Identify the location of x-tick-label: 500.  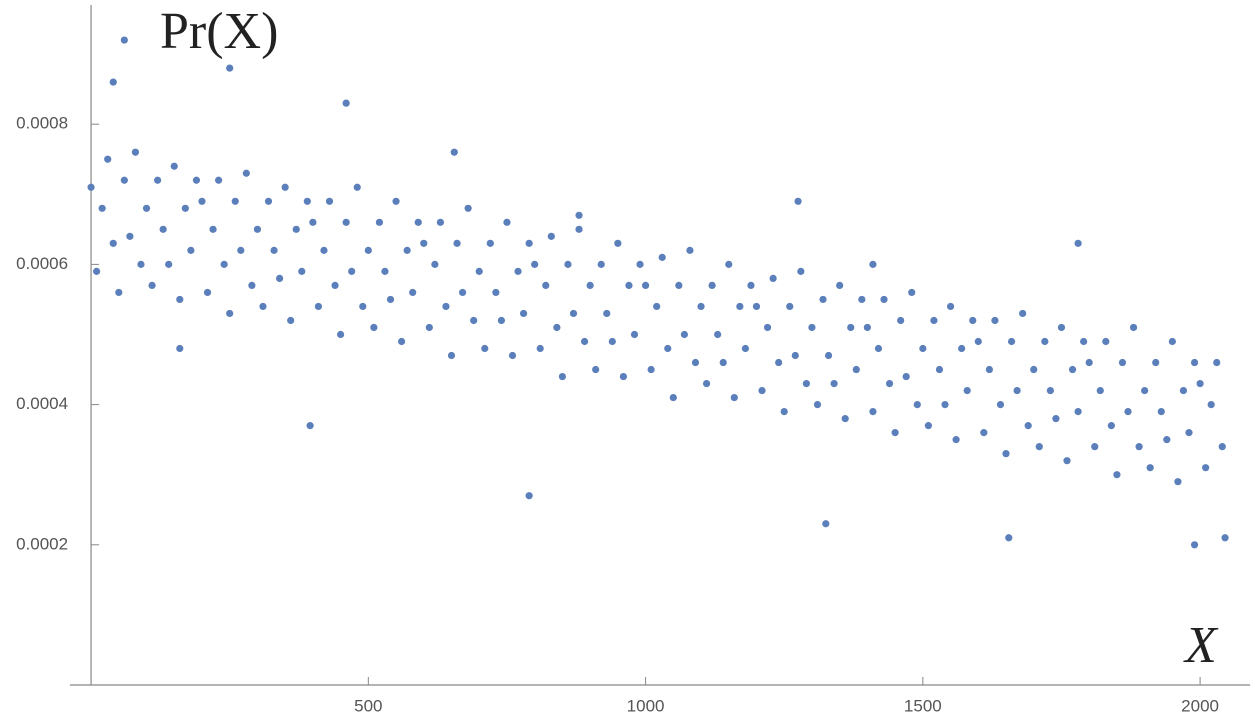
(368, 705).